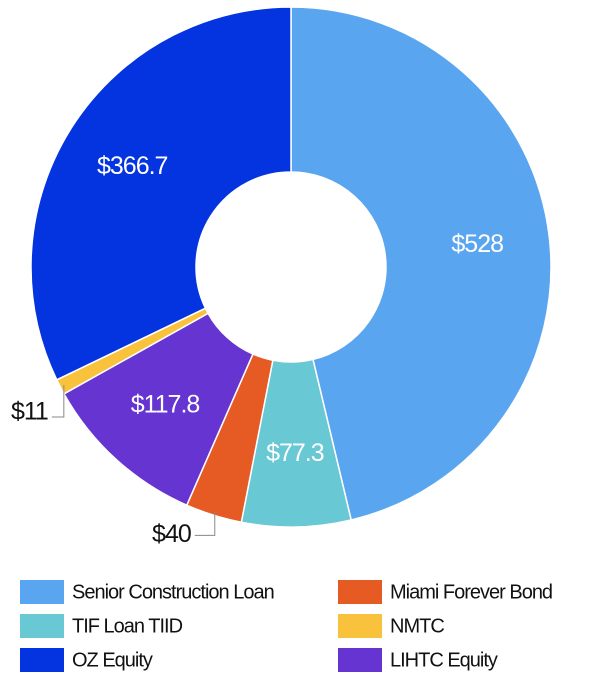  I want to click on legend-label: Senior Construction Loan, so click(173, 592).